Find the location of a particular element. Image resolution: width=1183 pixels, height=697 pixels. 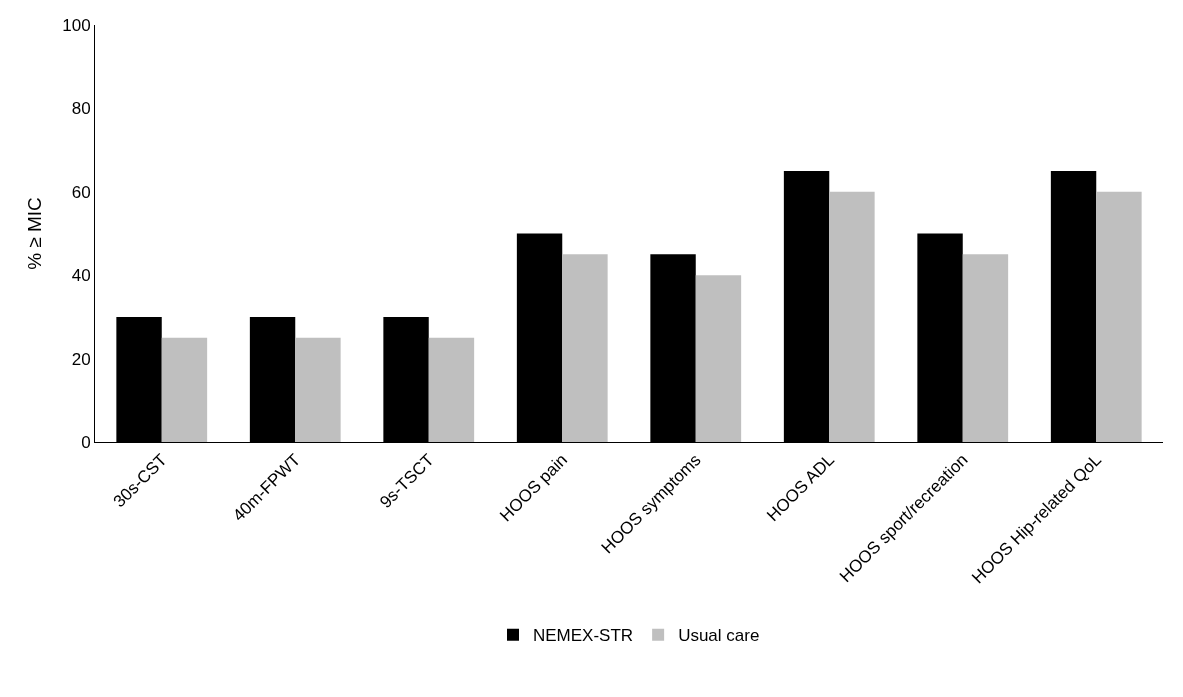

y-tick-label: 80 is located at coordinates (81, 109).